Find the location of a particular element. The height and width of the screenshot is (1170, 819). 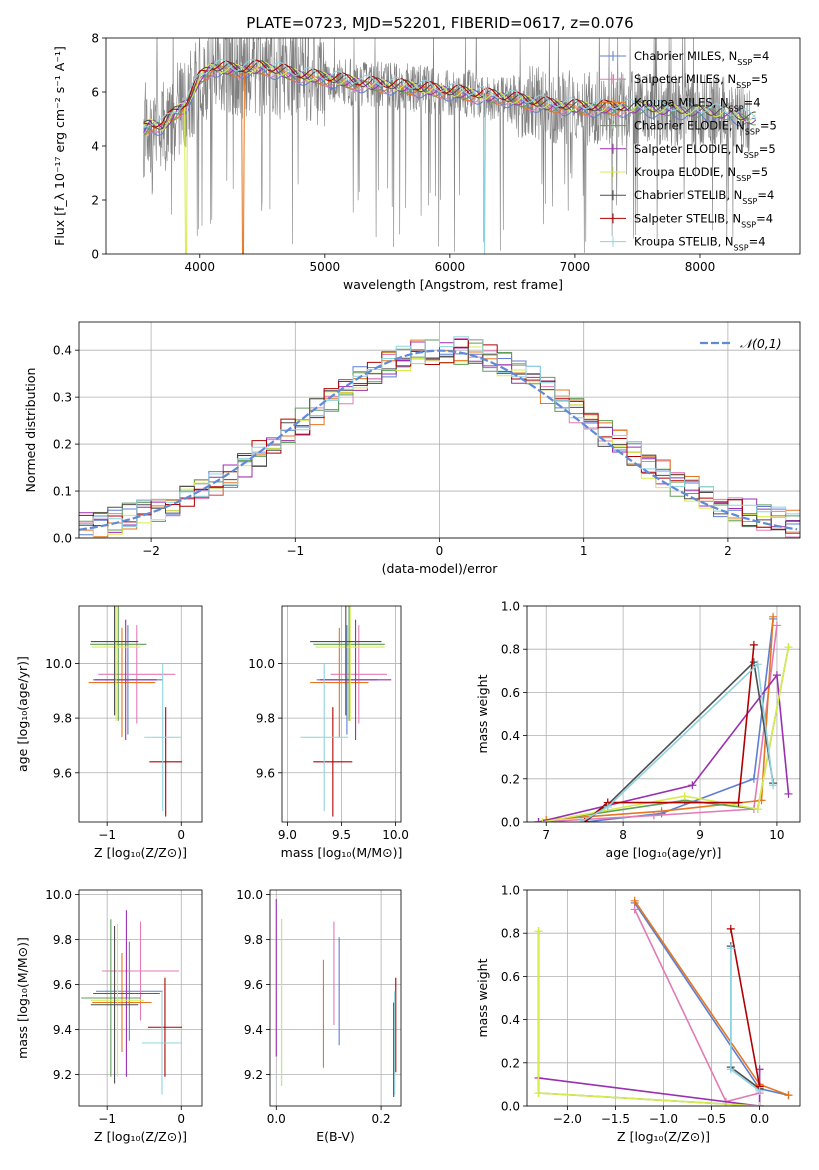

x-tick-label: 5000 is located at coordinates (325, 267).